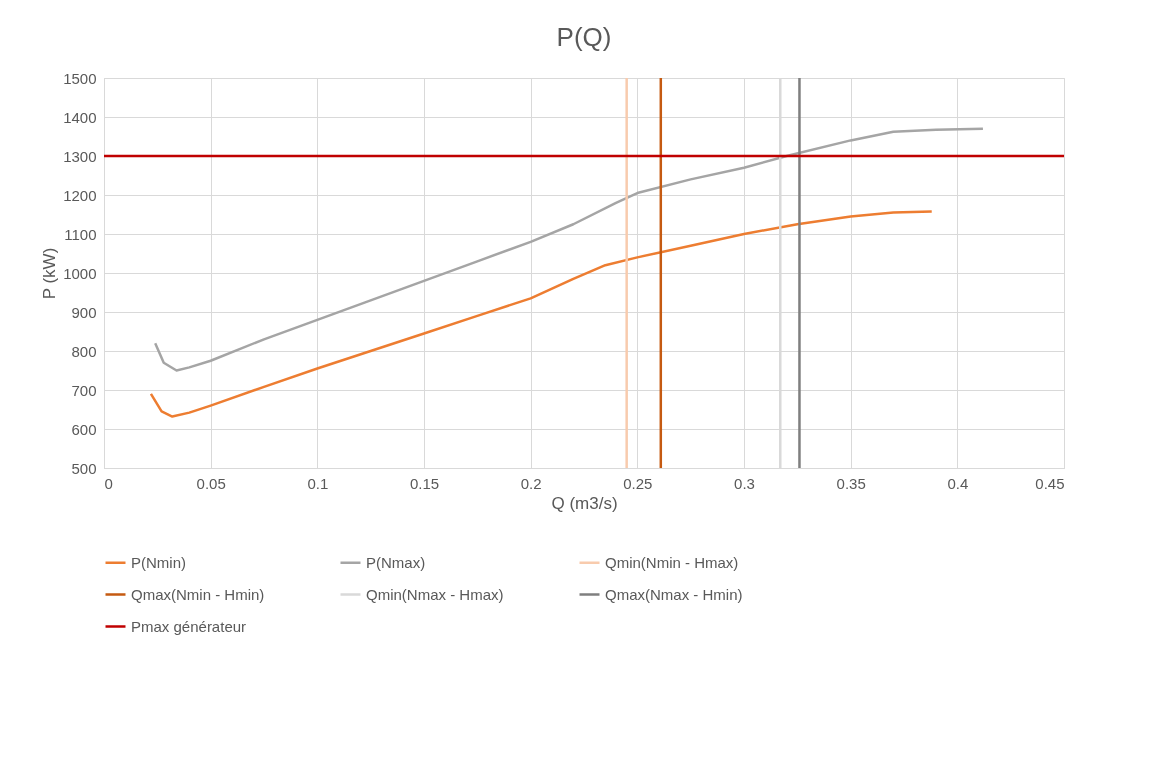 The height and width of the screenshot is (762, 1158). I want to click on y-tick-label: 500, so click(84, 468).